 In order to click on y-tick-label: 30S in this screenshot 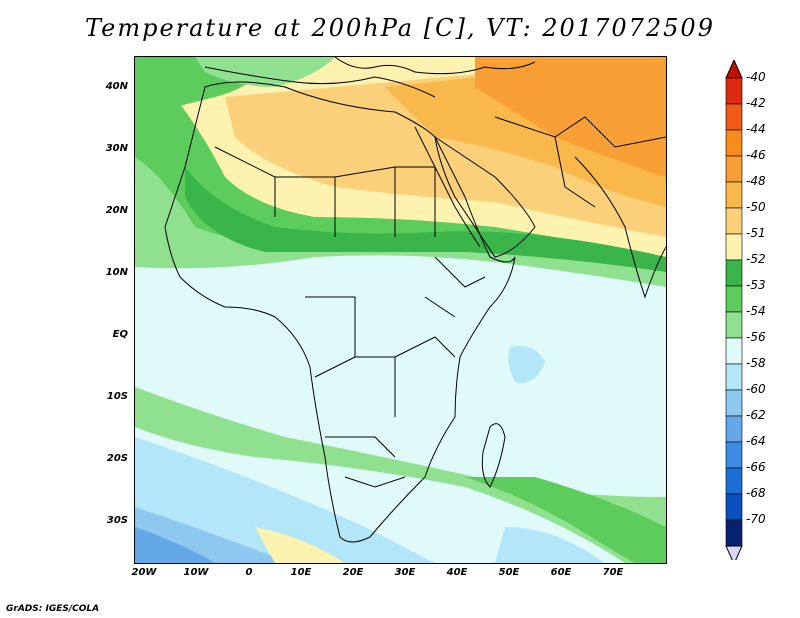, I will do `click(117, 520)`.